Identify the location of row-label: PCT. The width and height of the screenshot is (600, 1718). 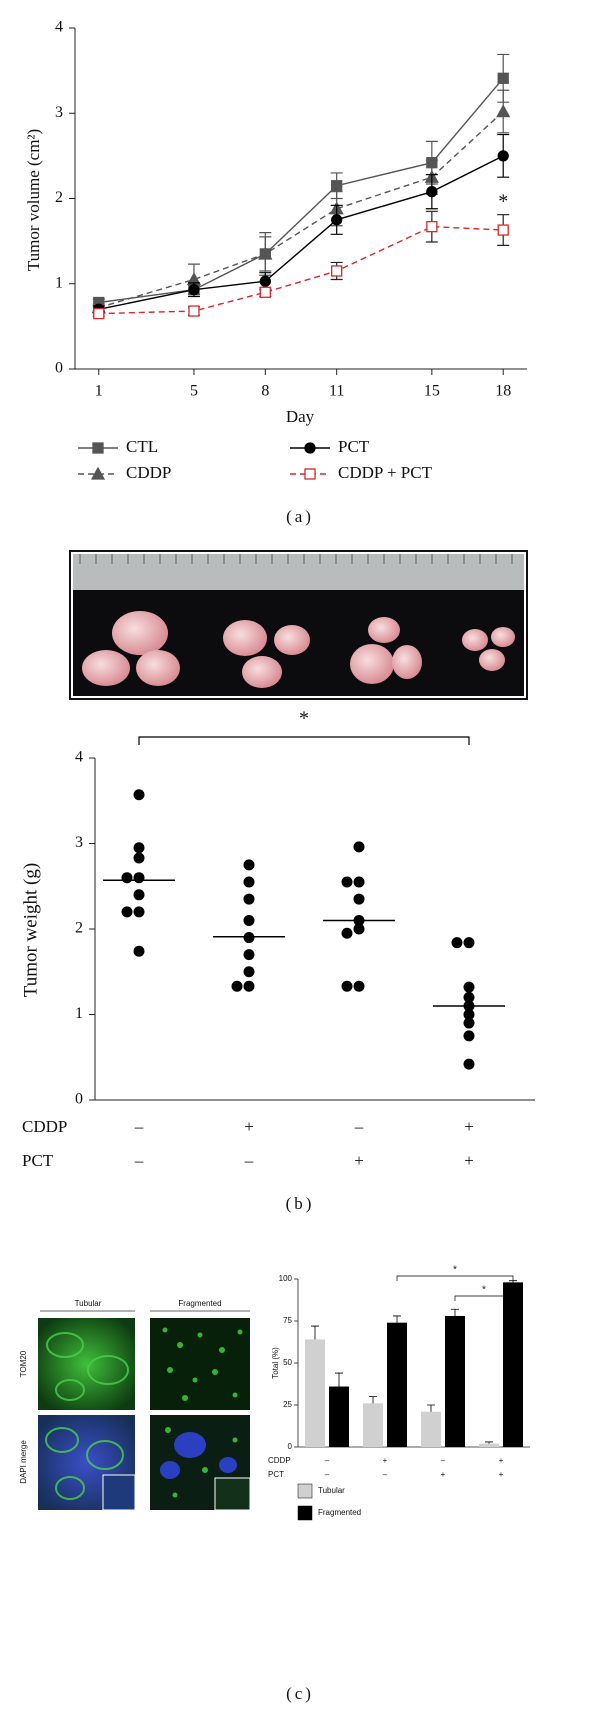
(38, 1160).